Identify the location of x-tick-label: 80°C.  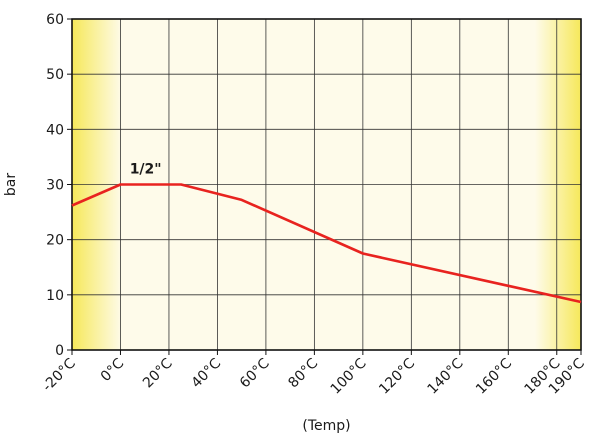
(303, 373).